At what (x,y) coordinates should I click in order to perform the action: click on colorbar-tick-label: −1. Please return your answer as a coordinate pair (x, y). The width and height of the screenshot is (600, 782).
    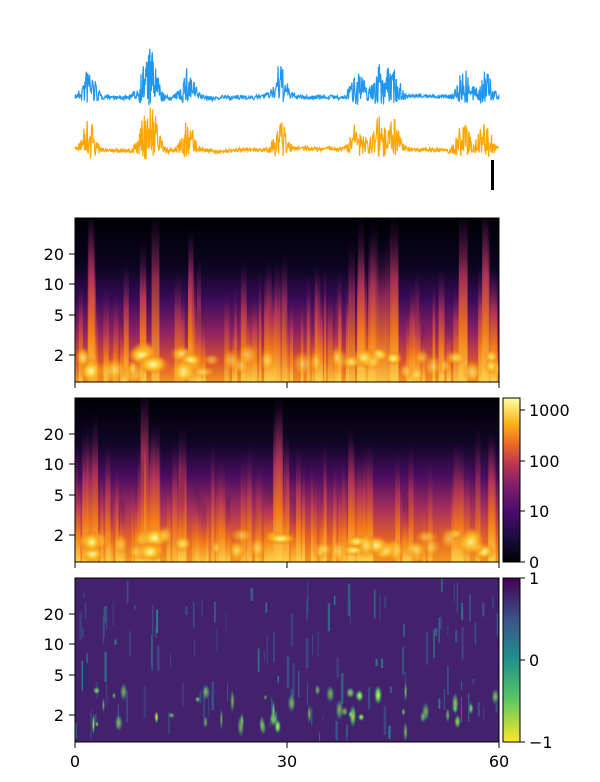
    Looking at the image, I should click on (541, 742).